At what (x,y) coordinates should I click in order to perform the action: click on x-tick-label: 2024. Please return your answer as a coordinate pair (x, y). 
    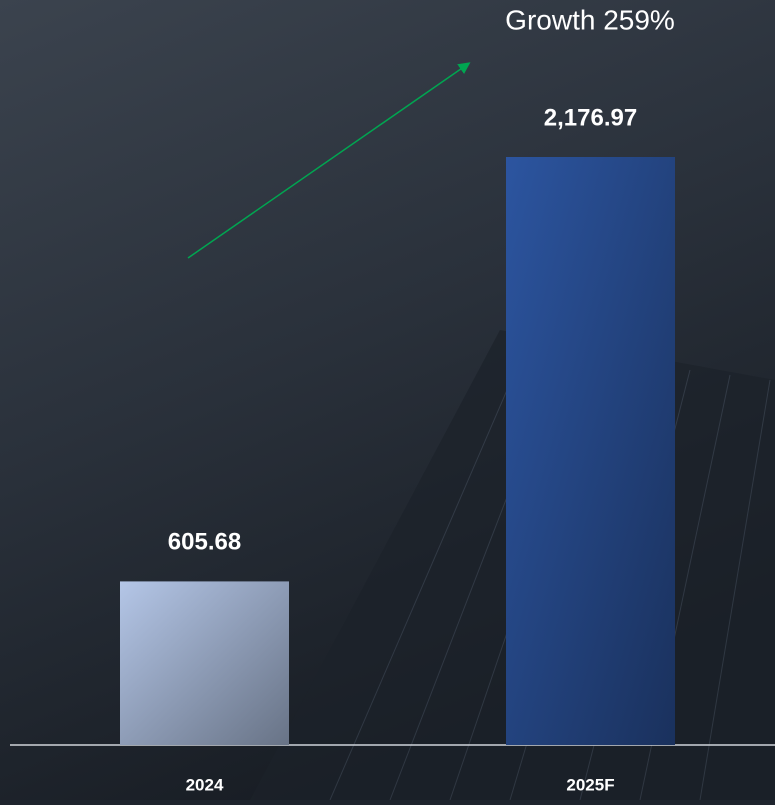
    Looking at the image, I should click on (205, 784).